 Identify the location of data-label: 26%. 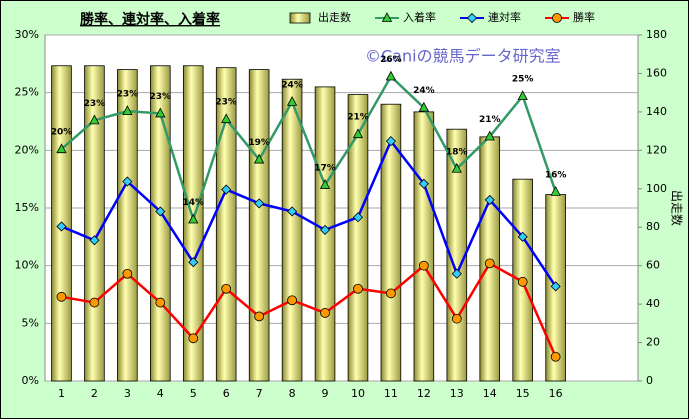
(391, 60).